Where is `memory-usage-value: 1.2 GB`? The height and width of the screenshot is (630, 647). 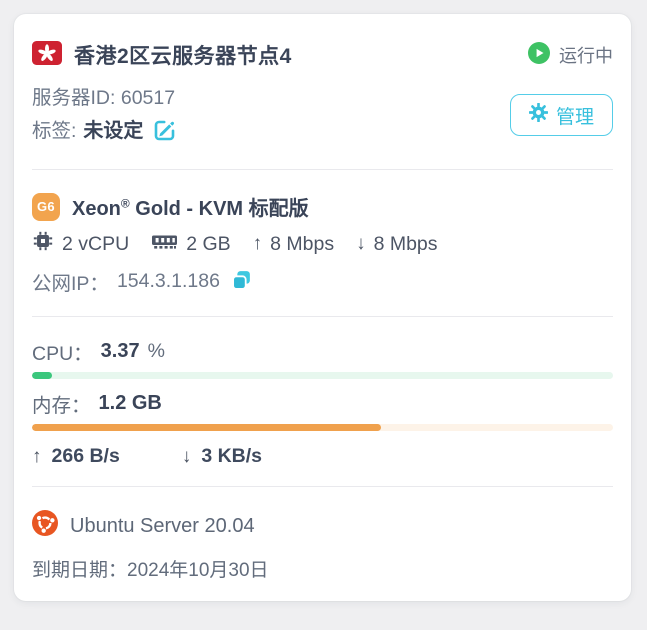 memory-usage-value: 1.2 GB is located at coordinates (130, 403).